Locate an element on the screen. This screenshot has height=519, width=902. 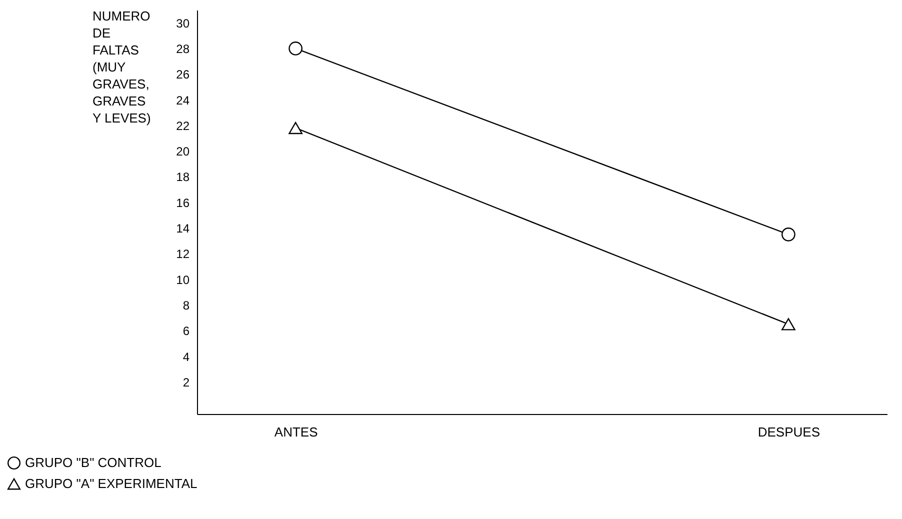
y-tick-label: 6 is located at coordinates (186, 331).